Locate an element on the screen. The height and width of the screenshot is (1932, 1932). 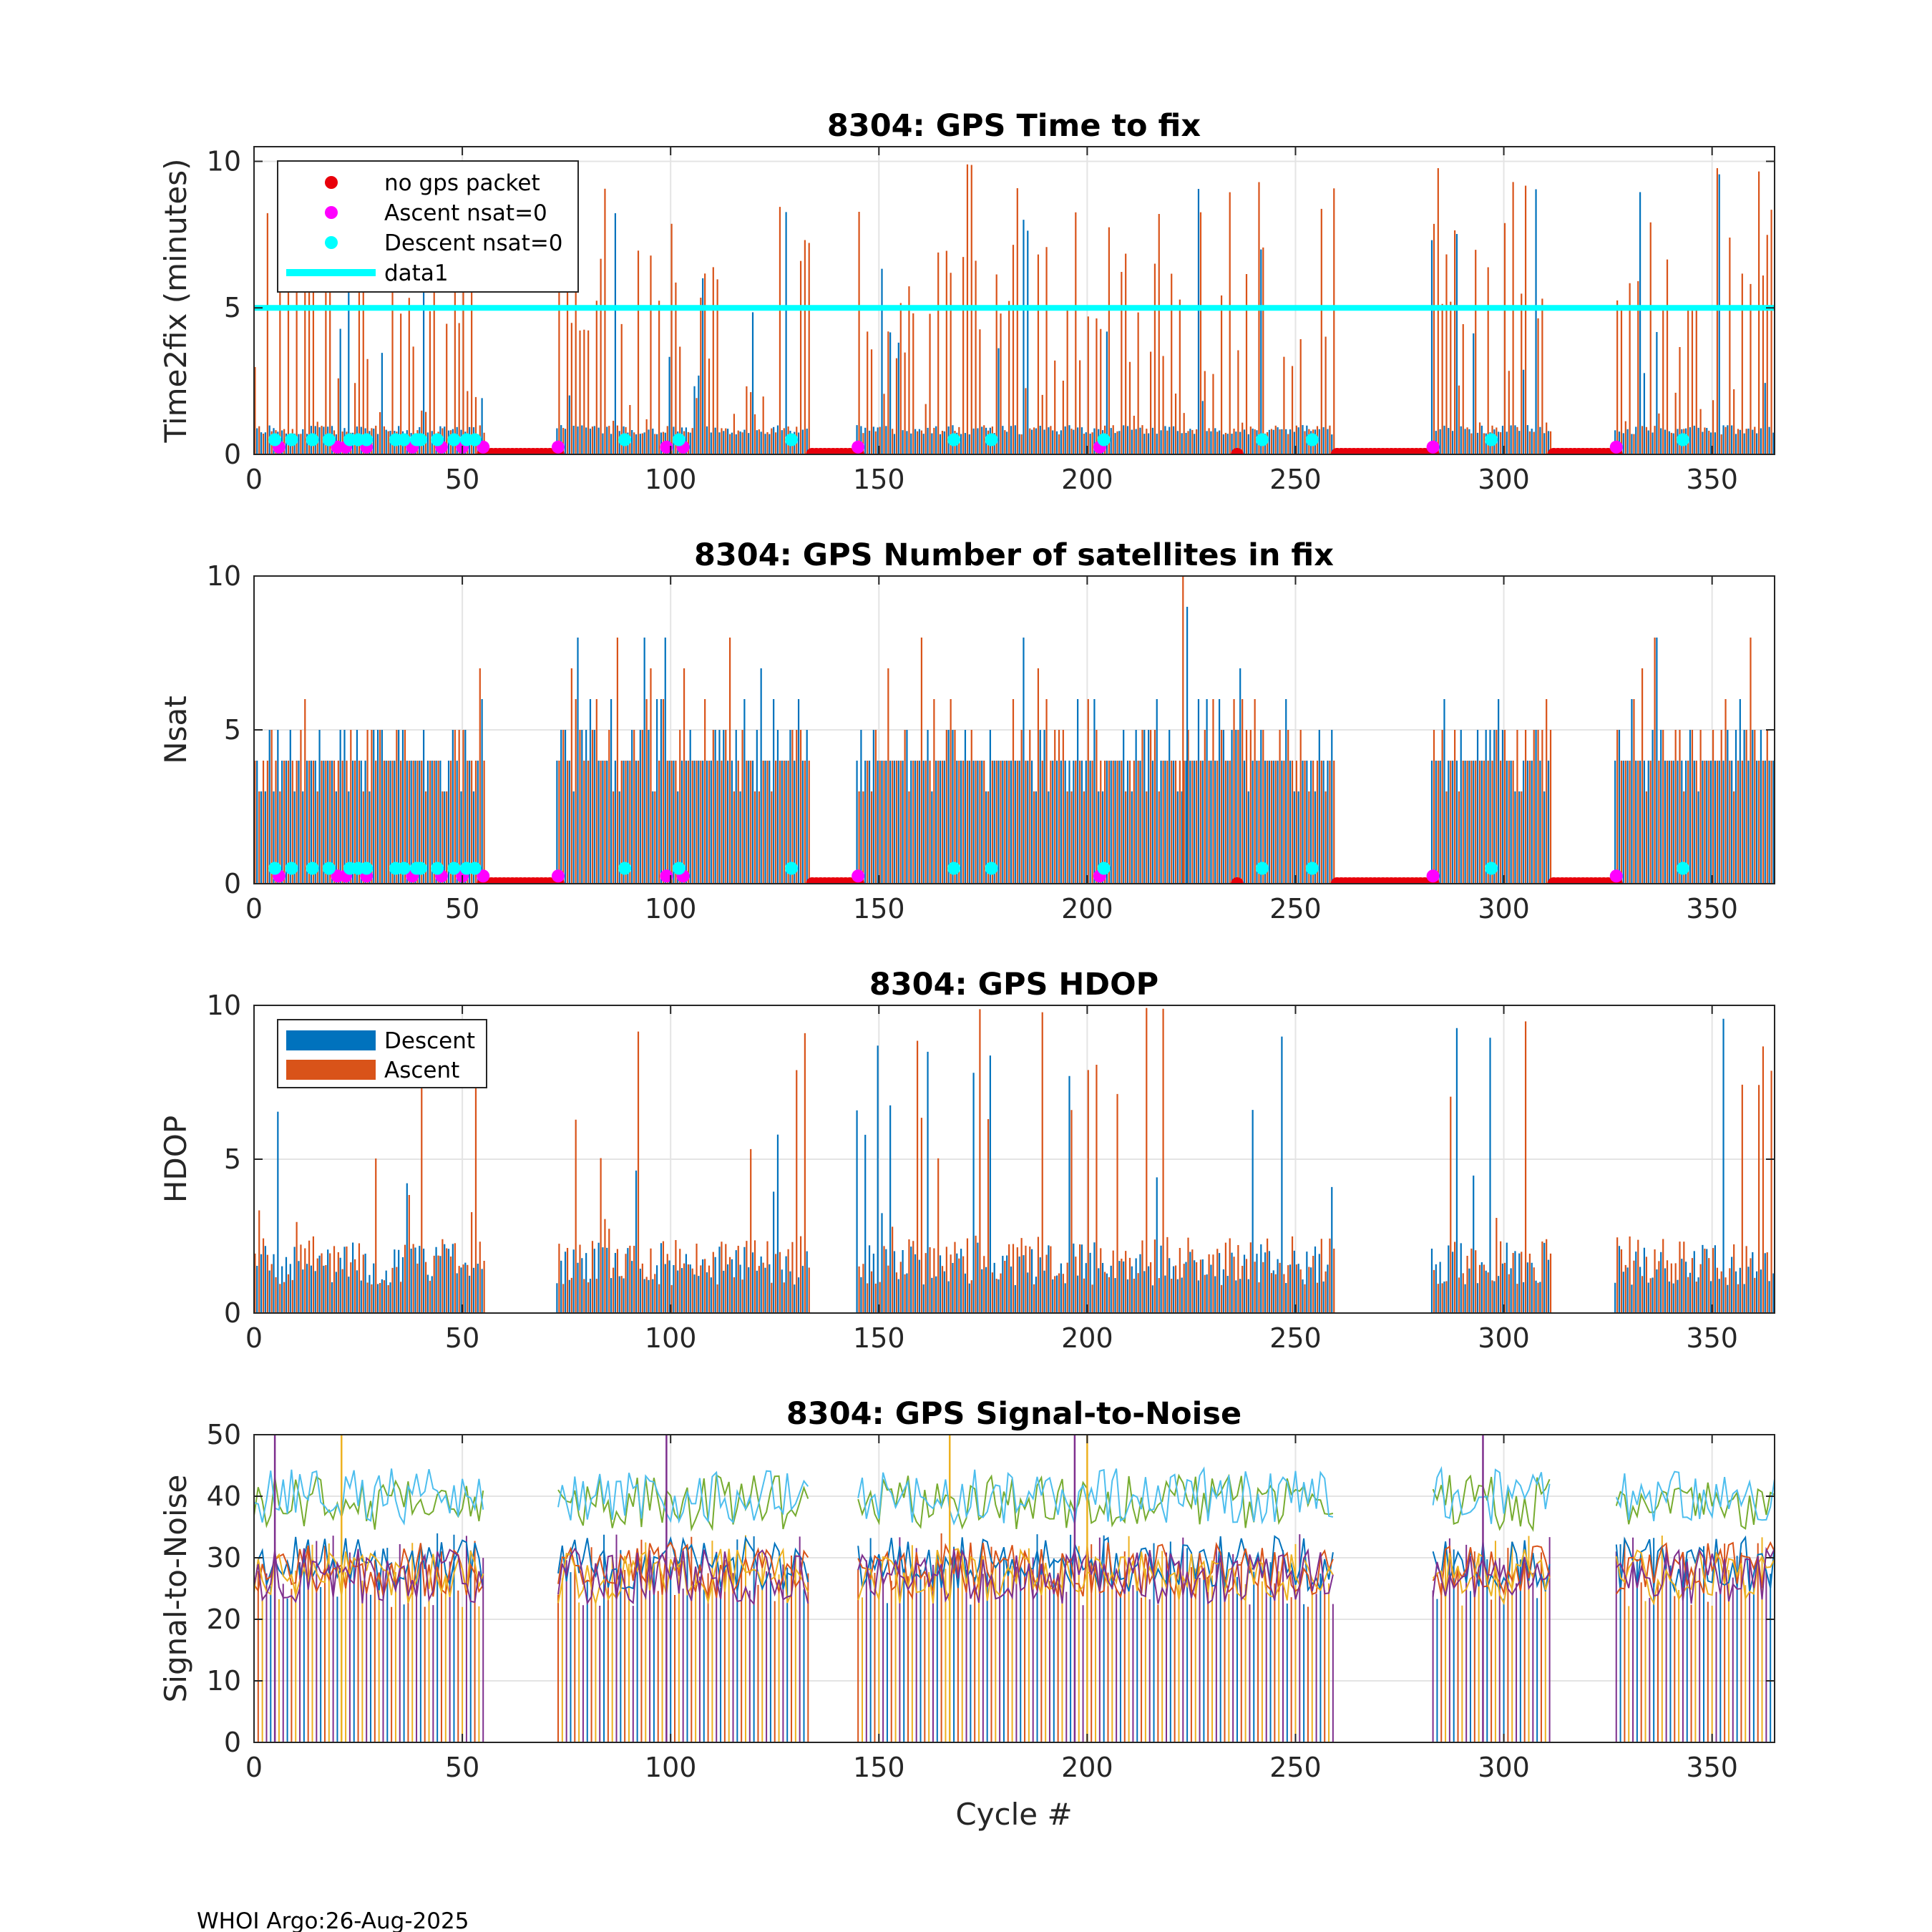
legend-marker-ascent-nsat0 is located at coordinates (331, 212).